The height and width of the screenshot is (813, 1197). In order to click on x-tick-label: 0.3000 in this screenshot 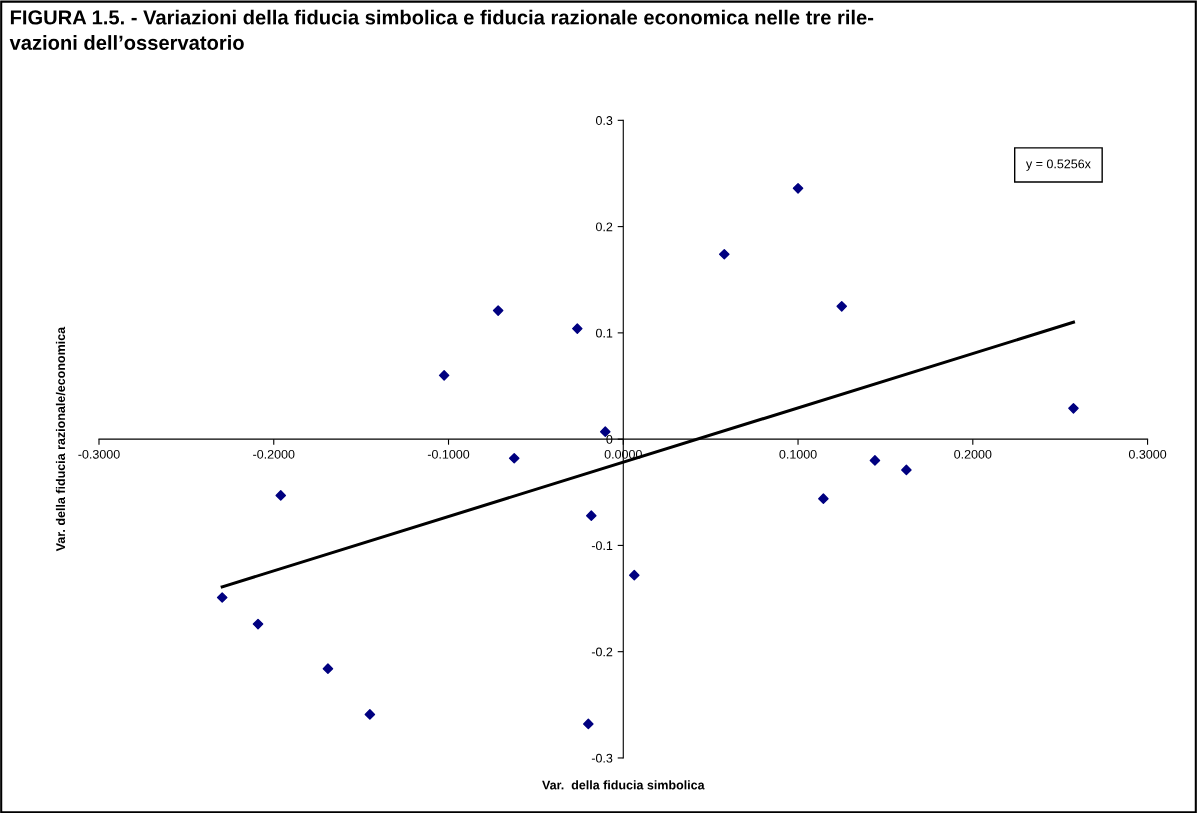, I will do `click(1147, 454)`.